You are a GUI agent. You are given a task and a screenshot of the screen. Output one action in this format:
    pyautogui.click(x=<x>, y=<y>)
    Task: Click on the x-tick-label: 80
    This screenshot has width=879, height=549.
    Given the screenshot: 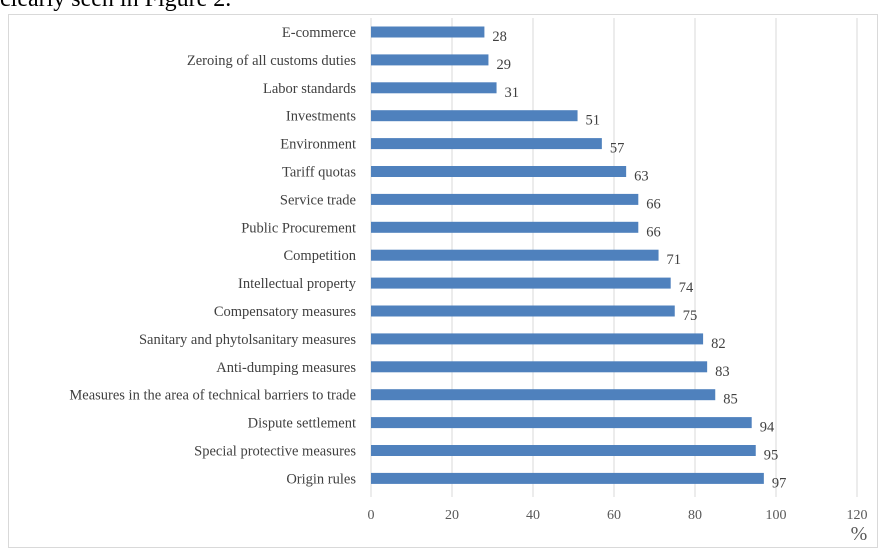 What is the action you would take?
    pyautogui.click(x=695, y=515)
    